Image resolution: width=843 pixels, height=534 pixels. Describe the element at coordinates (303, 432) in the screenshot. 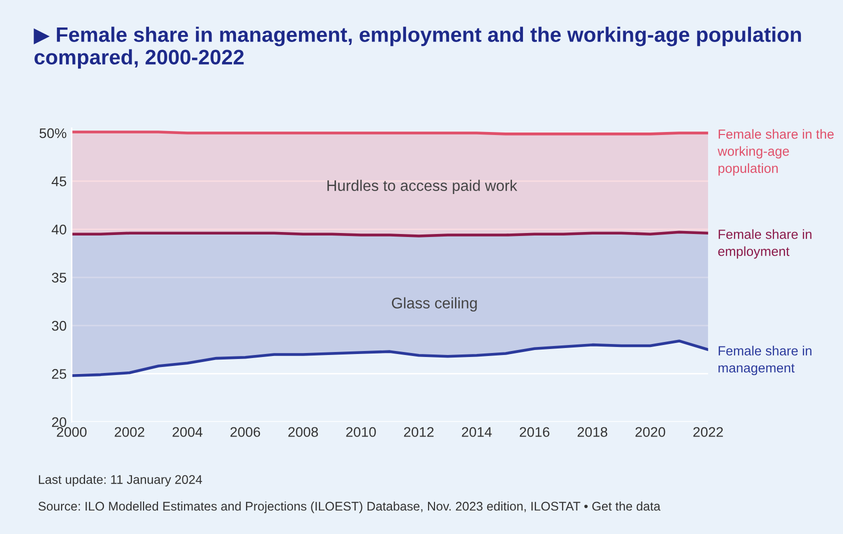

I see `x-tick-label: 2008` at that location.